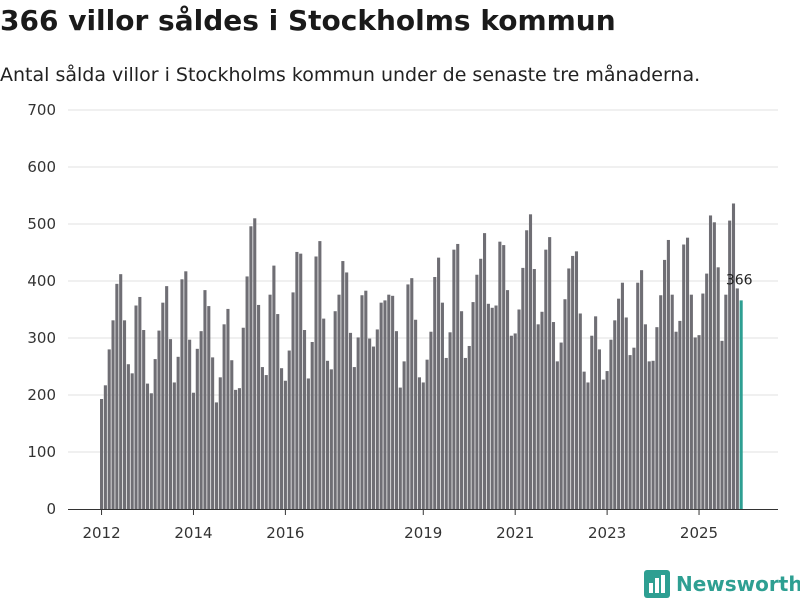 This screenshot has width=800, height=600. What do you see at coordinates (41, 281) in the screenshot?
I see `y-tick-label: 400` at bounding box center [41, 281].